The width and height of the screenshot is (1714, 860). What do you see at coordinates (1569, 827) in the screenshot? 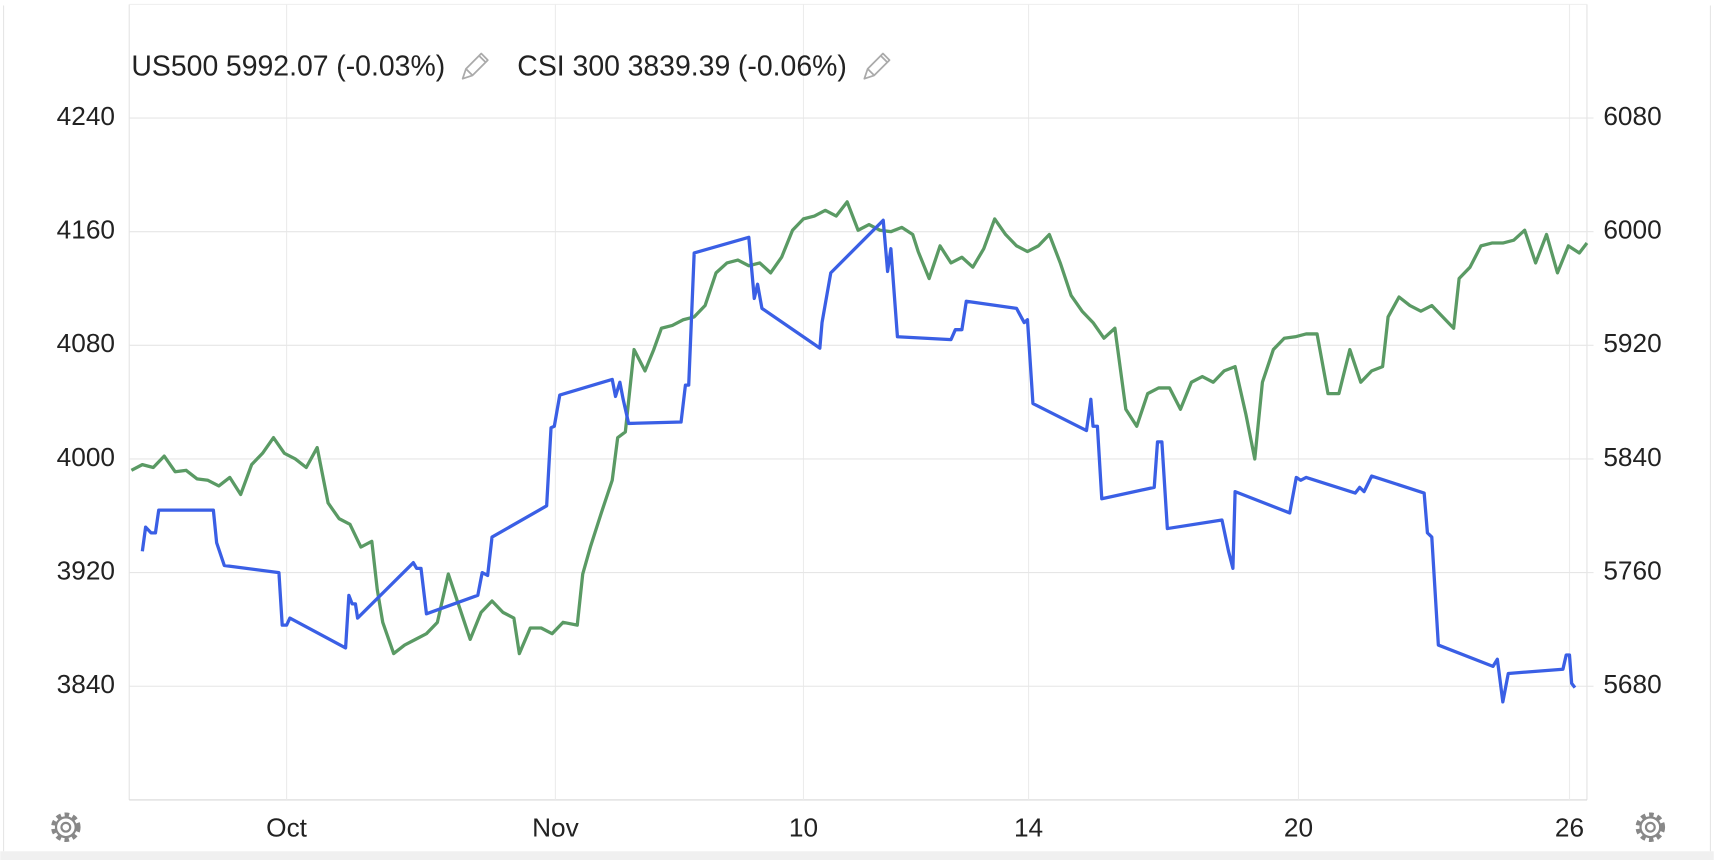
I see `x-tick-label: 26` at bounding box center [1569, 827].